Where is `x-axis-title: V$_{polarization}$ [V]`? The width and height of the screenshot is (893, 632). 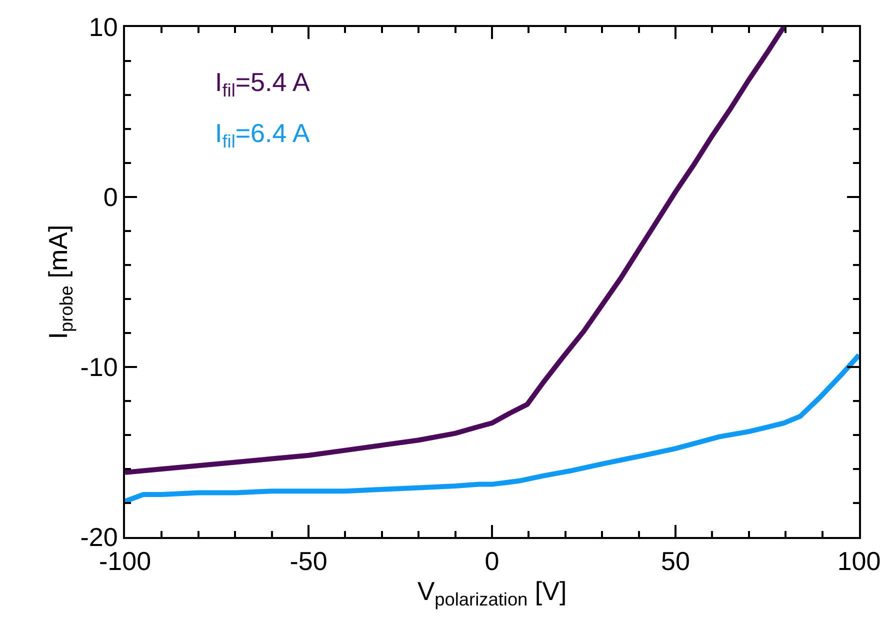
x-axis-title: V$_{polarization}$ [V] is located at coordinates (492, 593).